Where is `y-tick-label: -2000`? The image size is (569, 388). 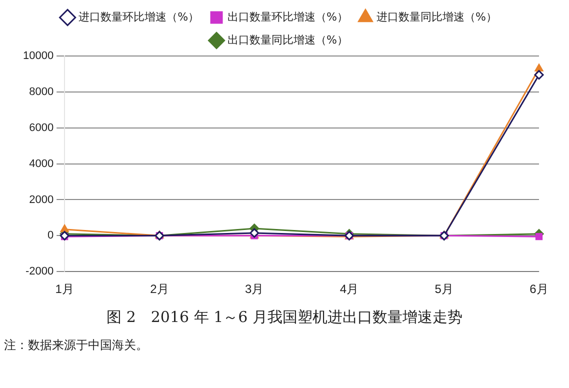
y-tick-label: -2000 is located at coordinates (39, 272).